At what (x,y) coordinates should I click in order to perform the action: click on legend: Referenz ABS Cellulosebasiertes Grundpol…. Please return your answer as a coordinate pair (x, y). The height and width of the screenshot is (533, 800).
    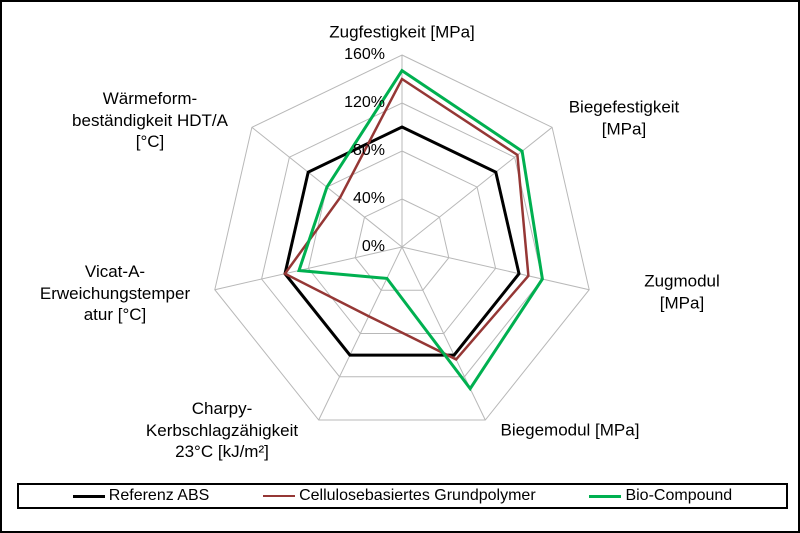
    Looking at the image, I should click on (402, 496).